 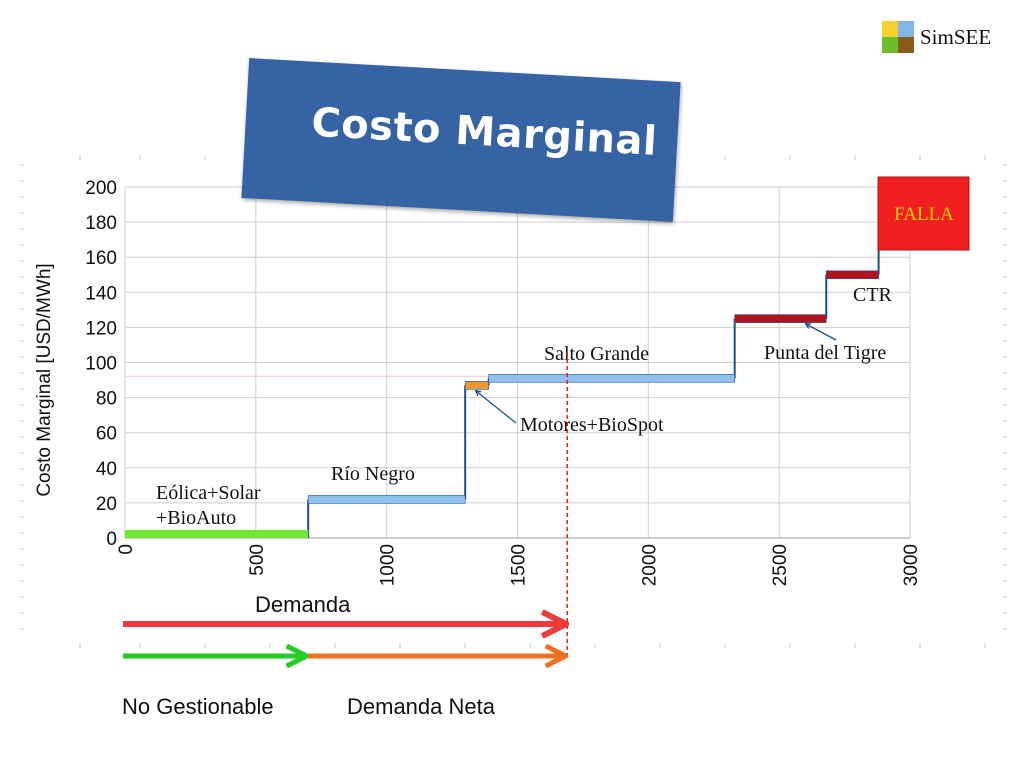 What do you see at coordinates (196, 518) in the screenshot?
I see `eolica-solar-label-line2: +BioAuto` at bounding box center [196, 518].